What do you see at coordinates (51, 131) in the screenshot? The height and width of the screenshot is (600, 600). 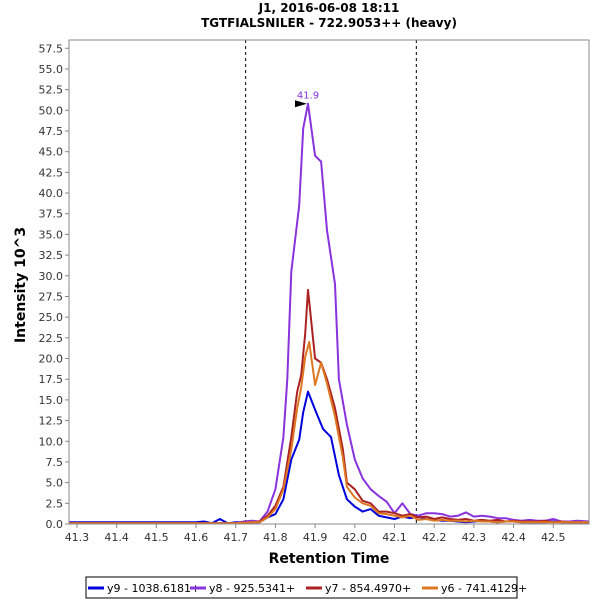 I see `y-tick-label: 47.5` at bounding box center [51, 131].